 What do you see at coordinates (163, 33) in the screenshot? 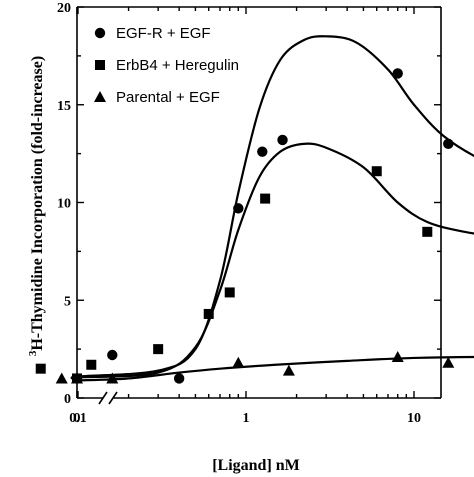
I see `legend-label: EGF-R + EGF` at bounding box center [163, 33].